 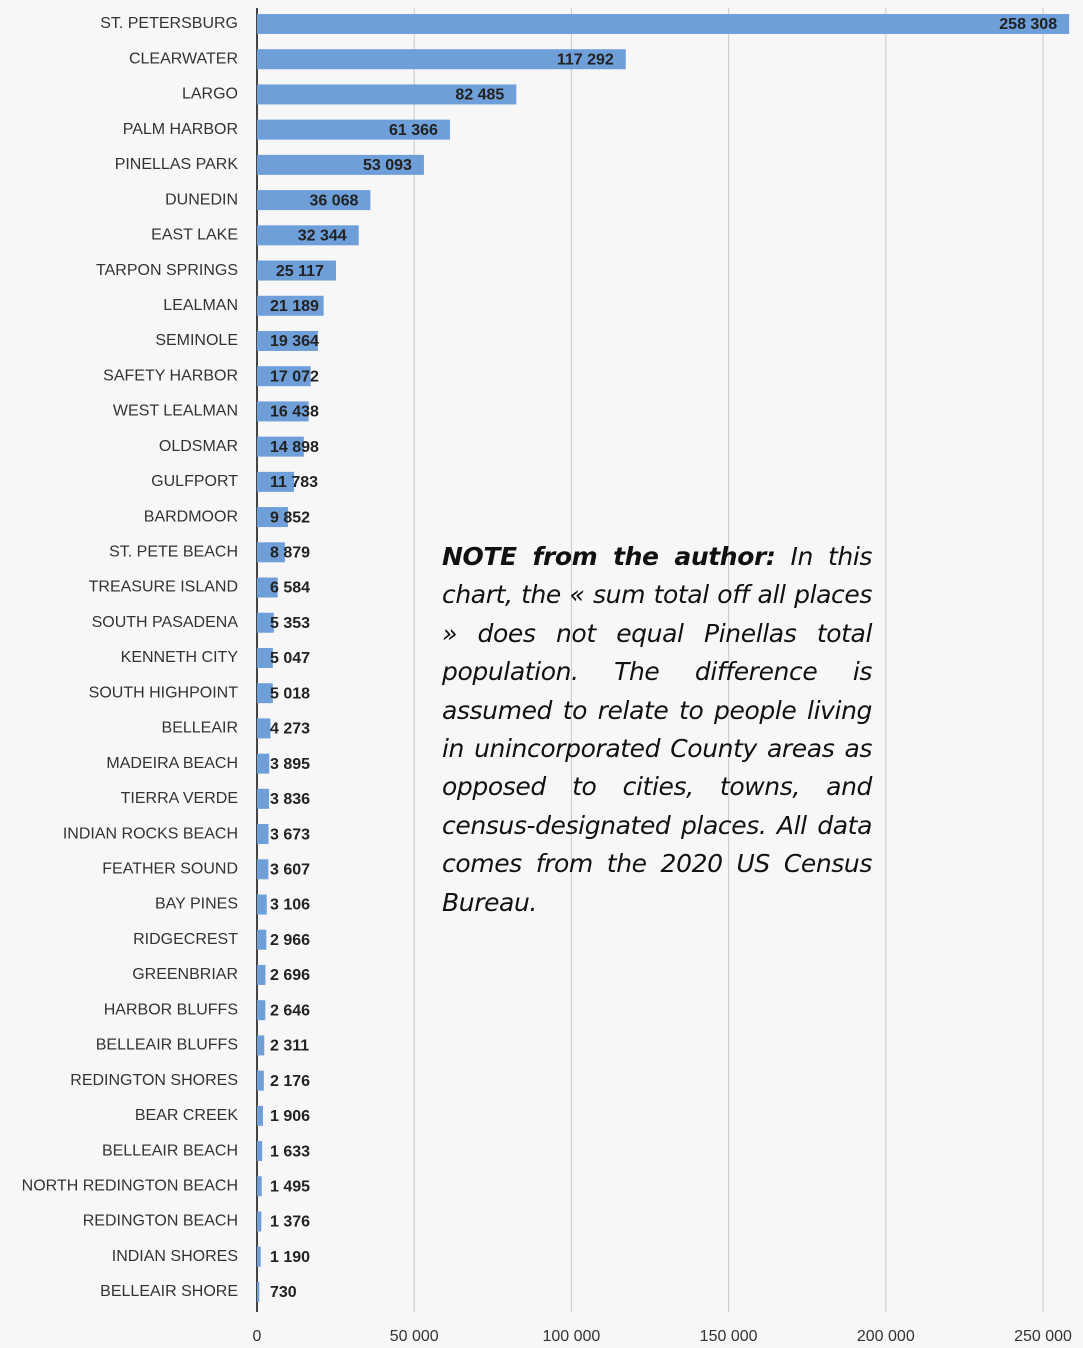 What do you see at coordinates (387, 165) in the screenshot?
I see `value-label: 53 093` at bounding box center [387, 165].